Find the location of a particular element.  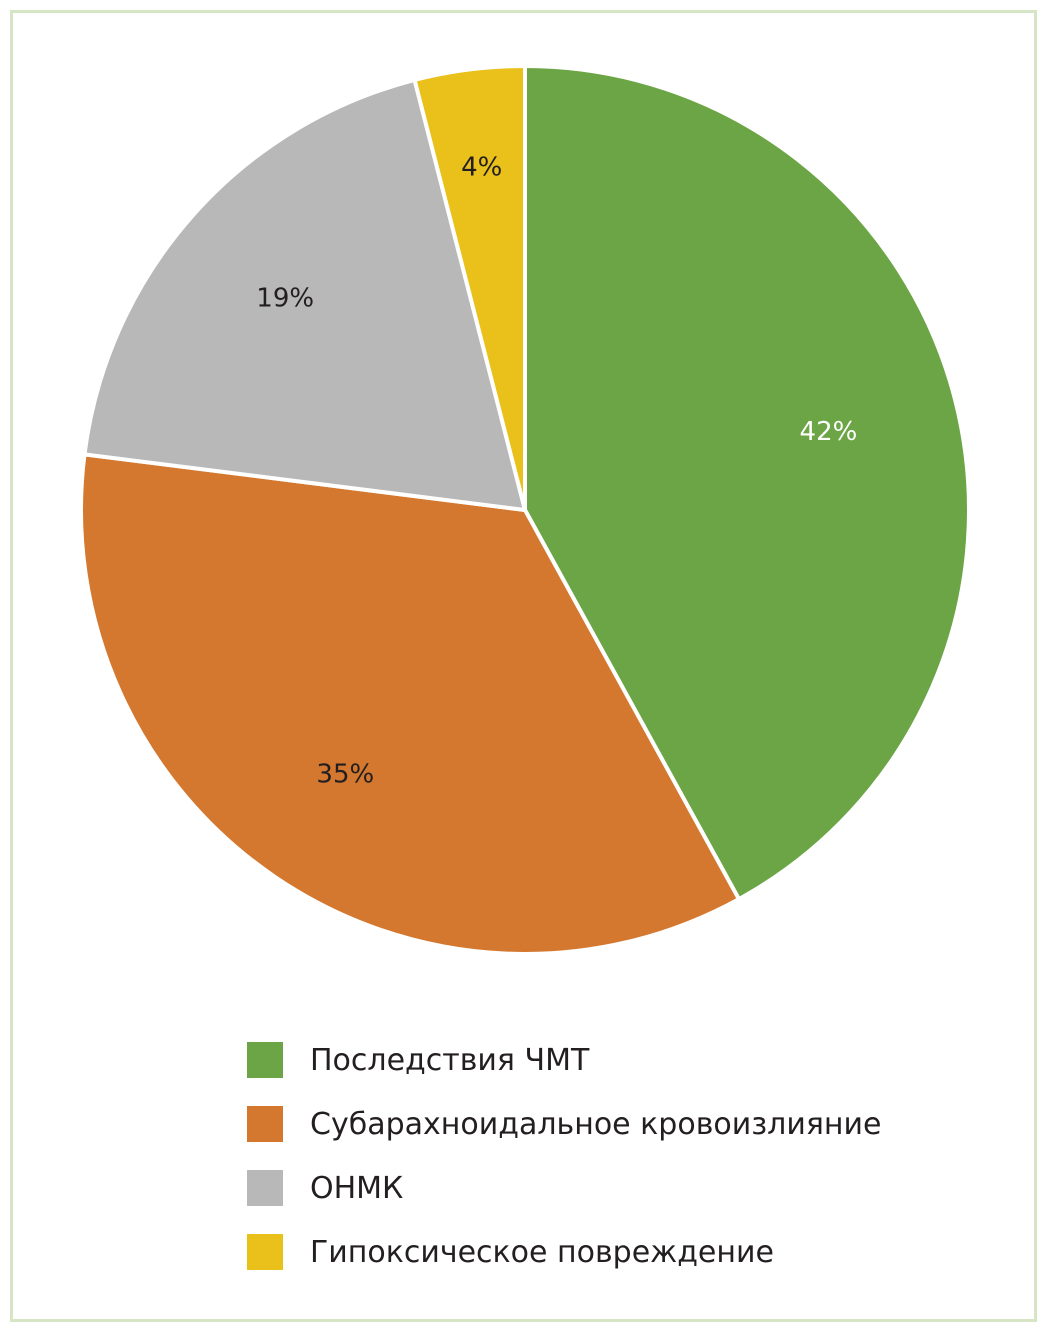

slice-label: 19% is located at coordinates (285, 299).